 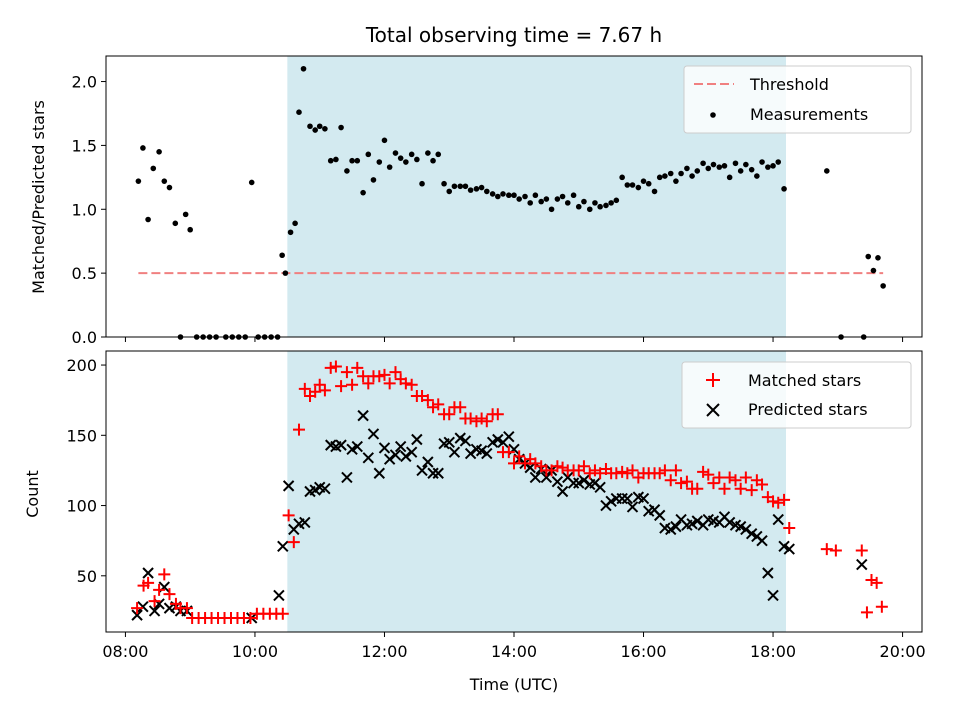 What do you see at coordinates (808, 409) in the screenshot?
I see `predicted-legend-label: Predicted stars` at bounding box center [808, 409].